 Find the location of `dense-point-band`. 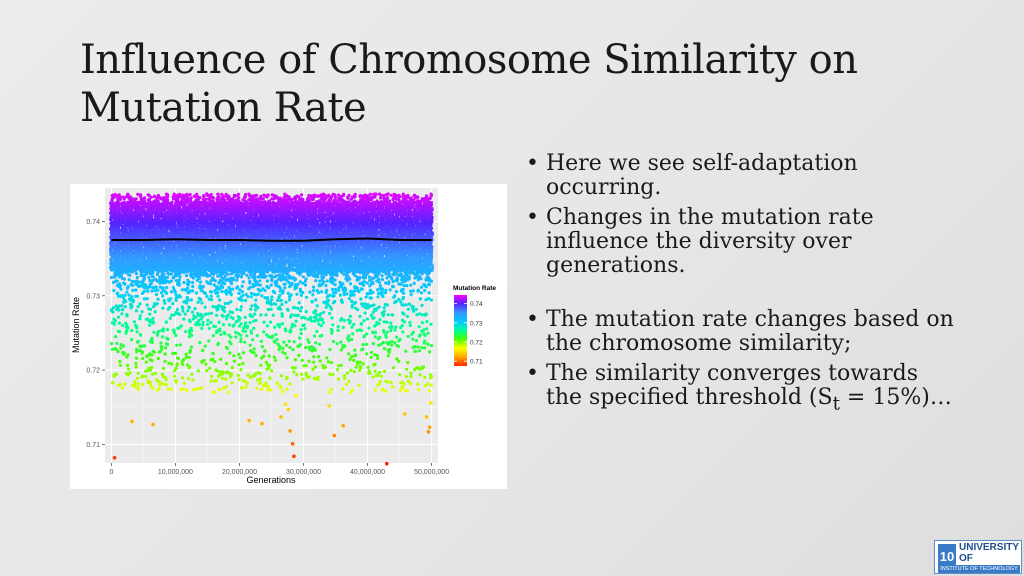

dense-point-band is located at coordinates (271, 293).